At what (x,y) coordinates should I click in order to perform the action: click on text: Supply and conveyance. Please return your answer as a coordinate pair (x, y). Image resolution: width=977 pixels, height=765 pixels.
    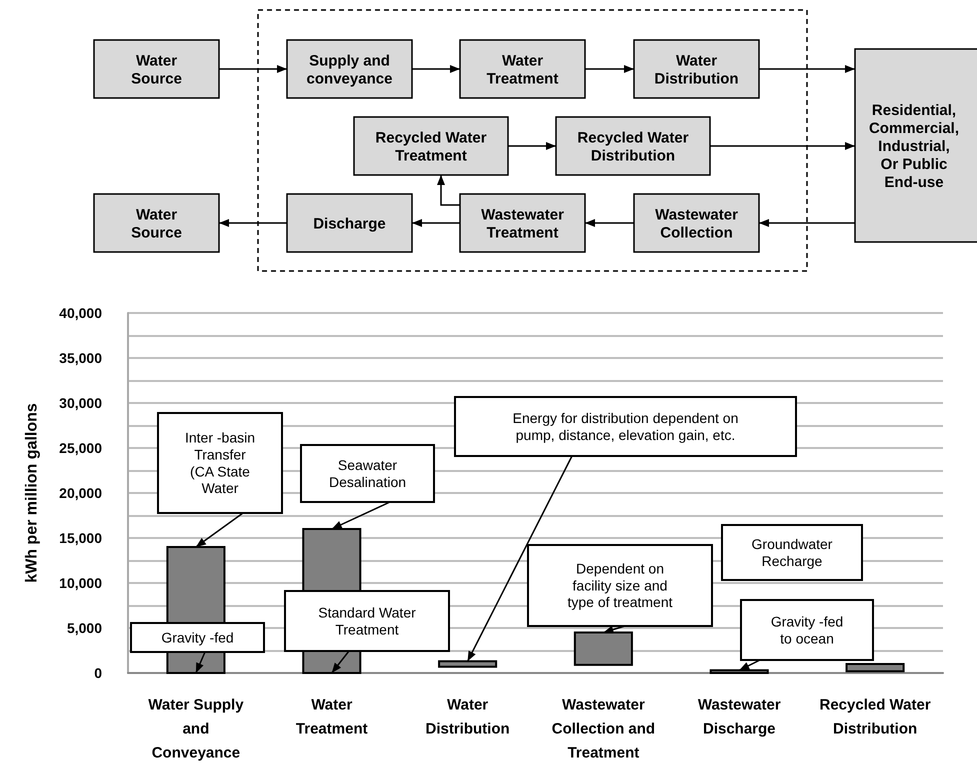
    Looking at the image, I should click on (349, 70).